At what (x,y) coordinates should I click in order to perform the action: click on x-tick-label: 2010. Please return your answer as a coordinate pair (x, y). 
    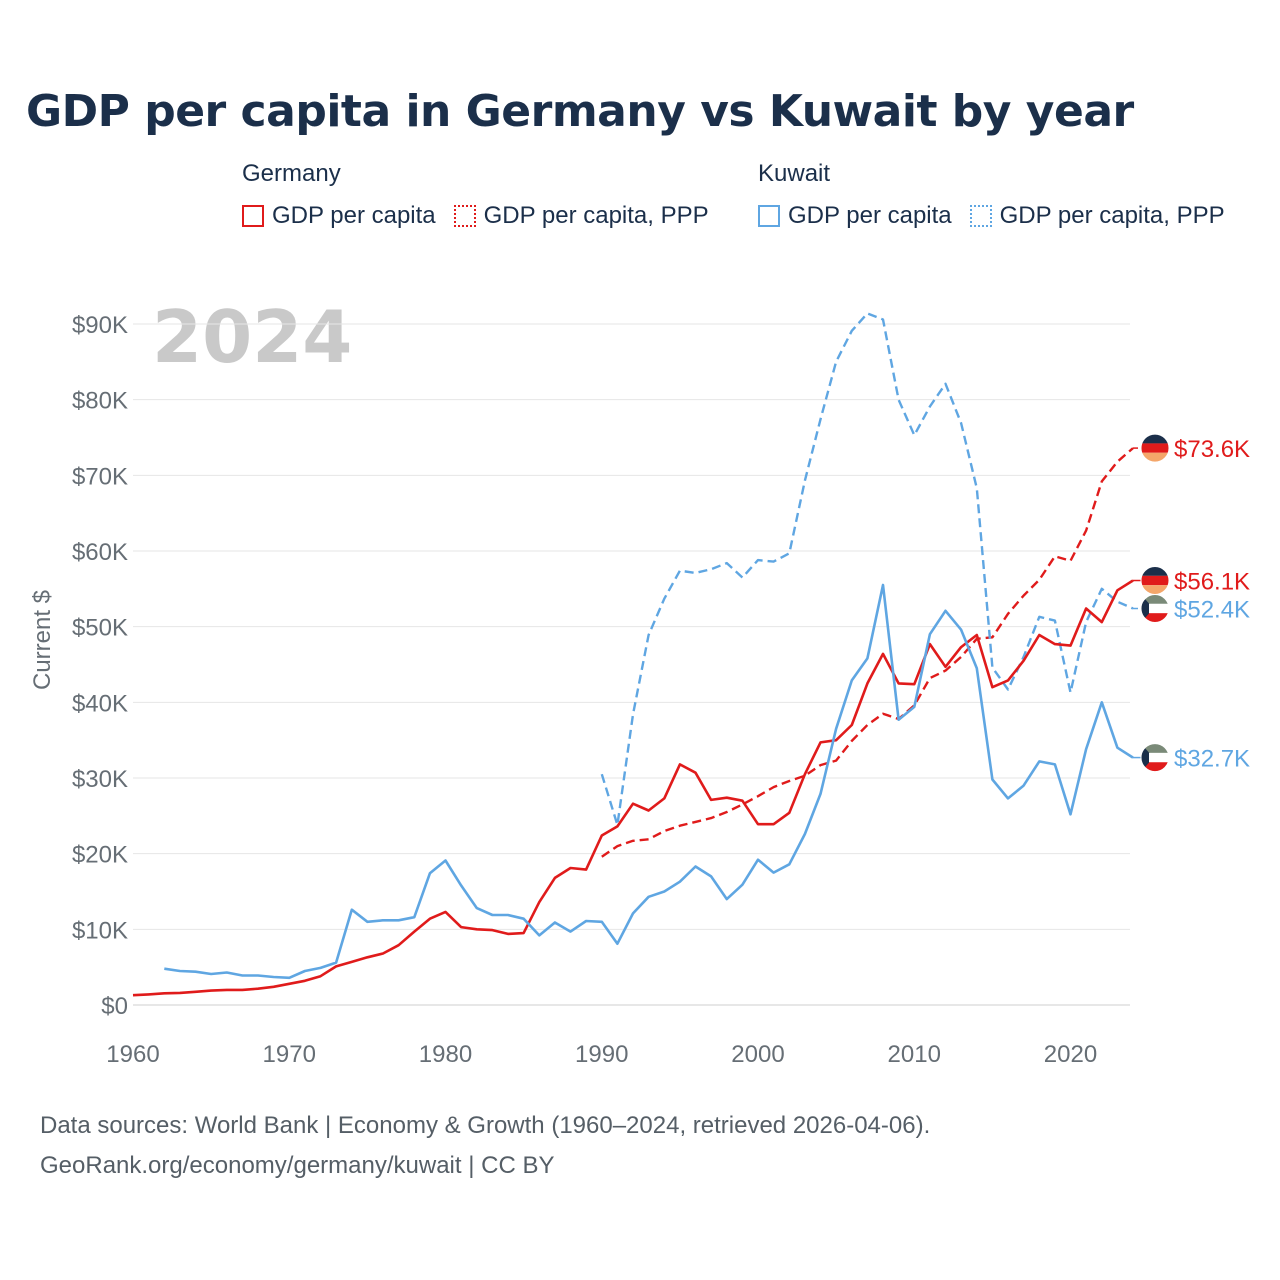
    Looking at the image, I should click on (914, 1054).